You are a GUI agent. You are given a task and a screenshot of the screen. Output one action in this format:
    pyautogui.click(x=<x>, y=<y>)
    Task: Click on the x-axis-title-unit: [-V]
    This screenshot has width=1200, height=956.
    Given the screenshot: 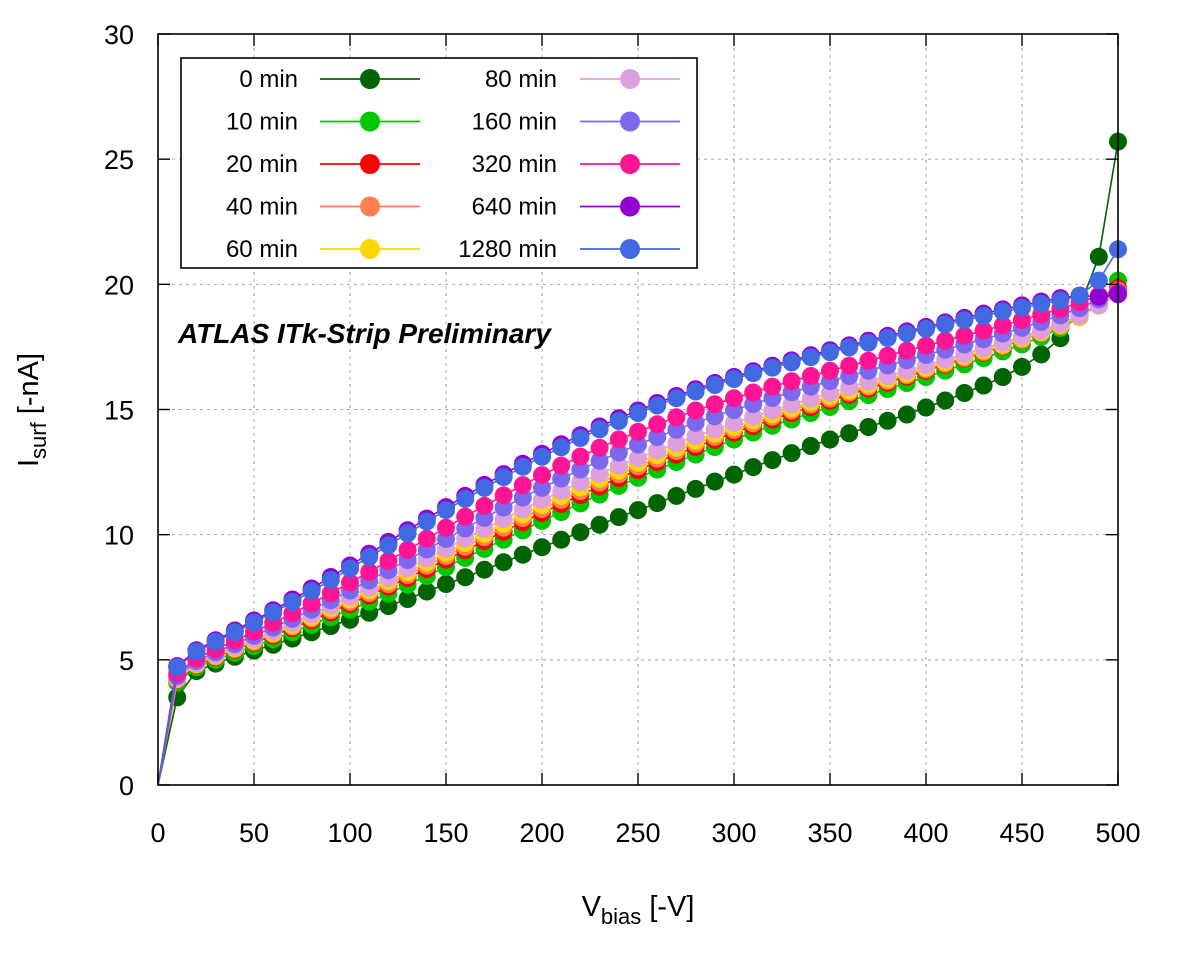 What is the action you would take?
    pyautogui.click(x=667, y=907)
    